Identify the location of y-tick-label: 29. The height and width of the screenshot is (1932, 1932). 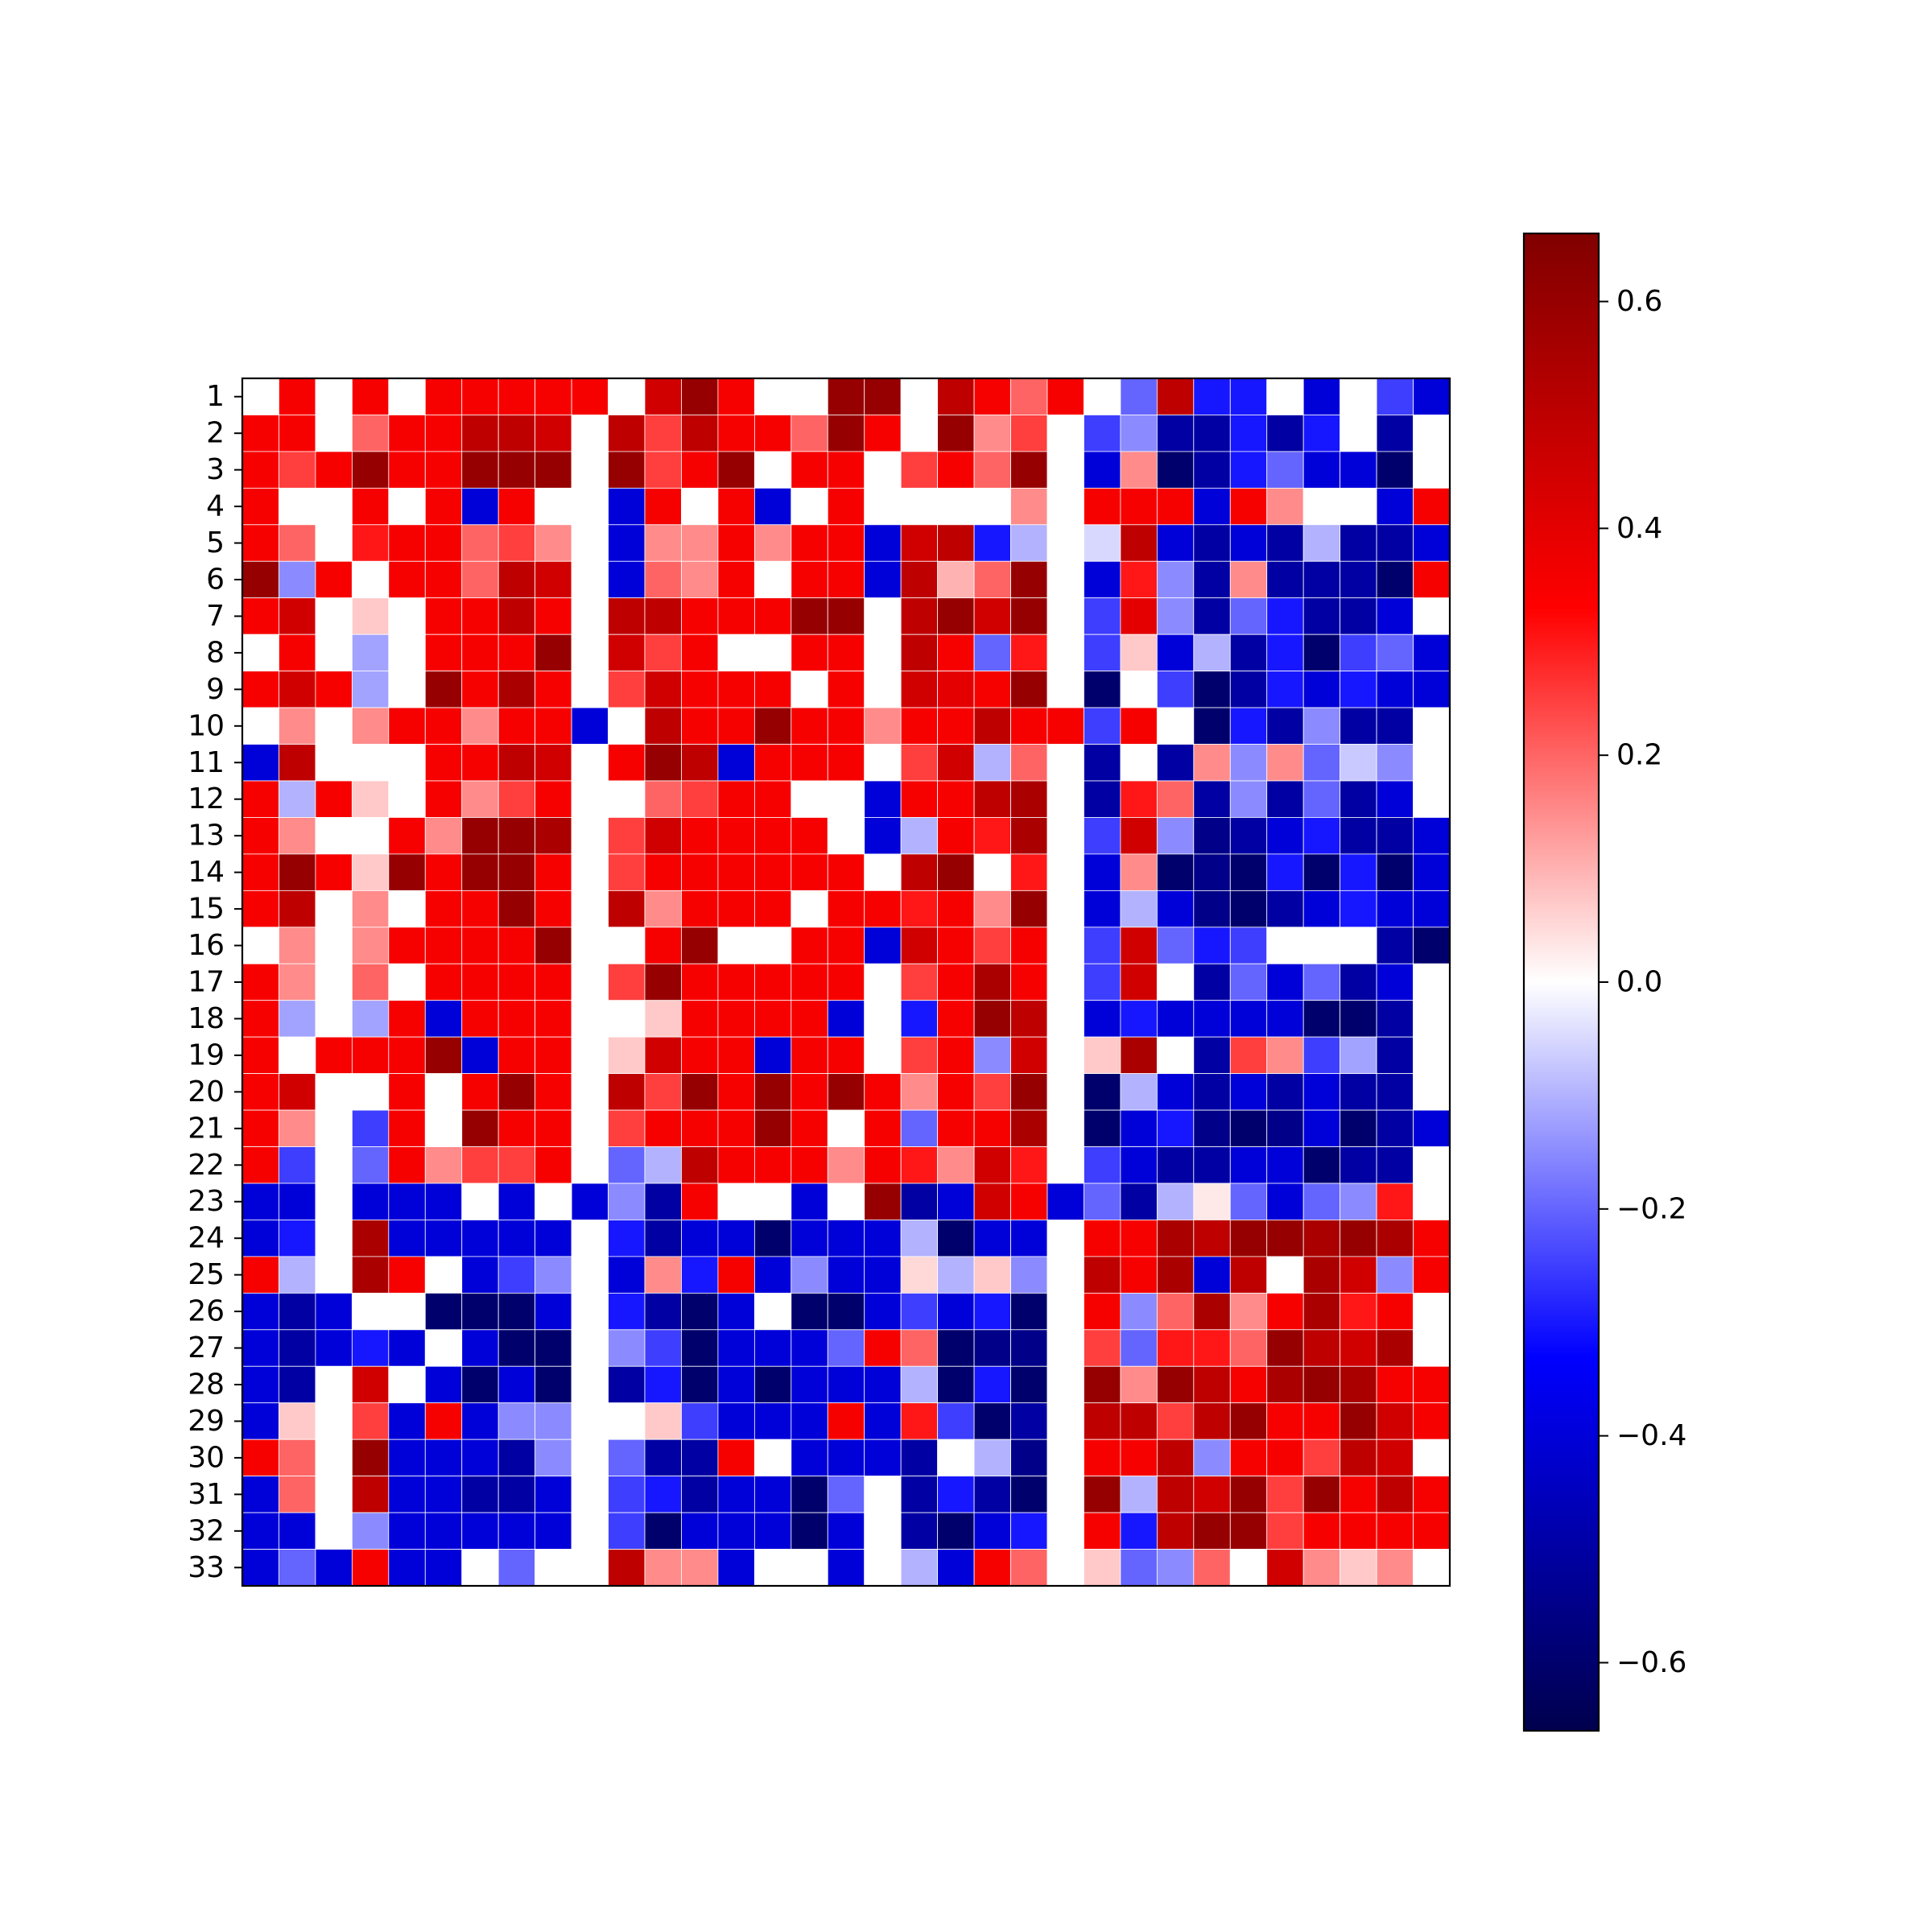
(206, 1421).